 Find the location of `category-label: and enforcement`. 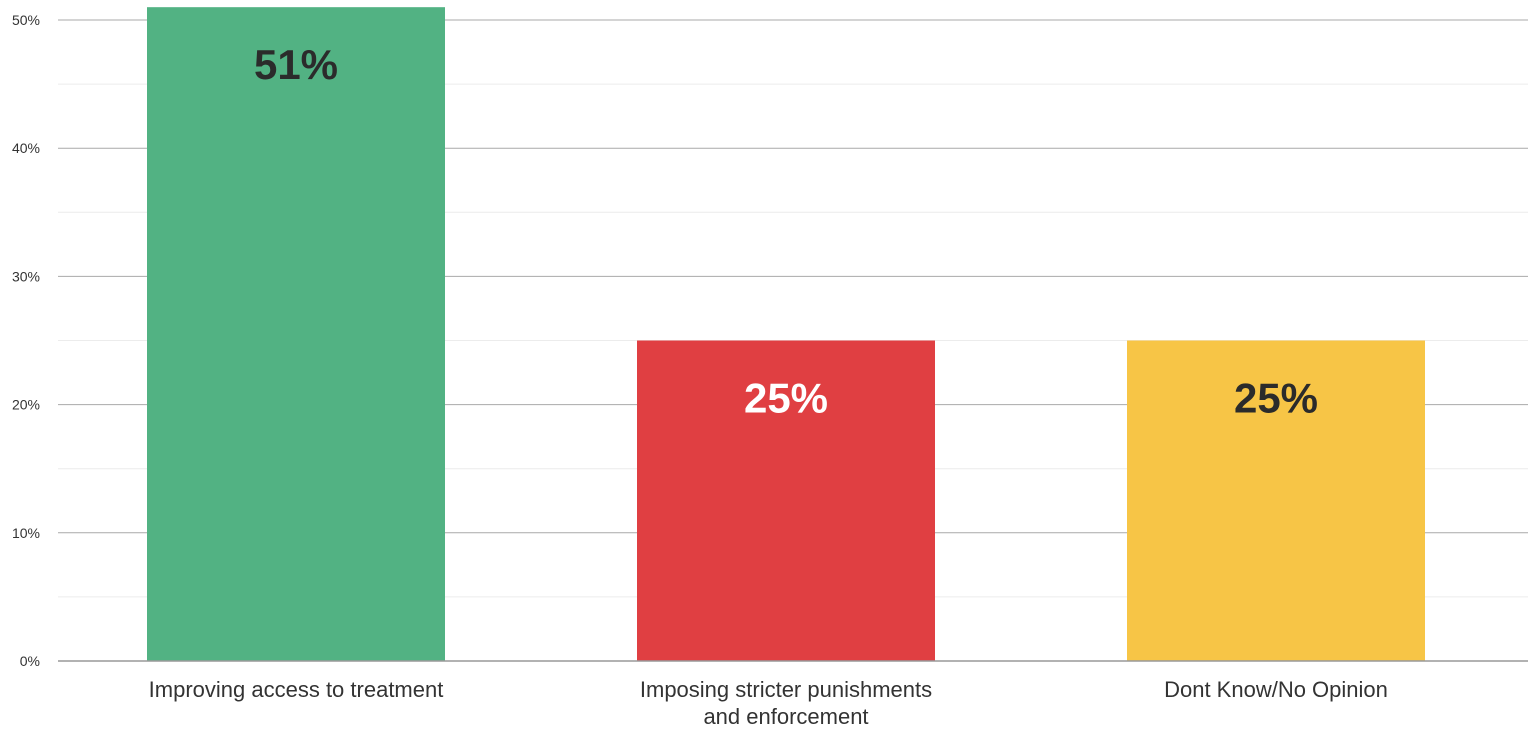

category-label: and enforcement is located at coordinates (785, 716).